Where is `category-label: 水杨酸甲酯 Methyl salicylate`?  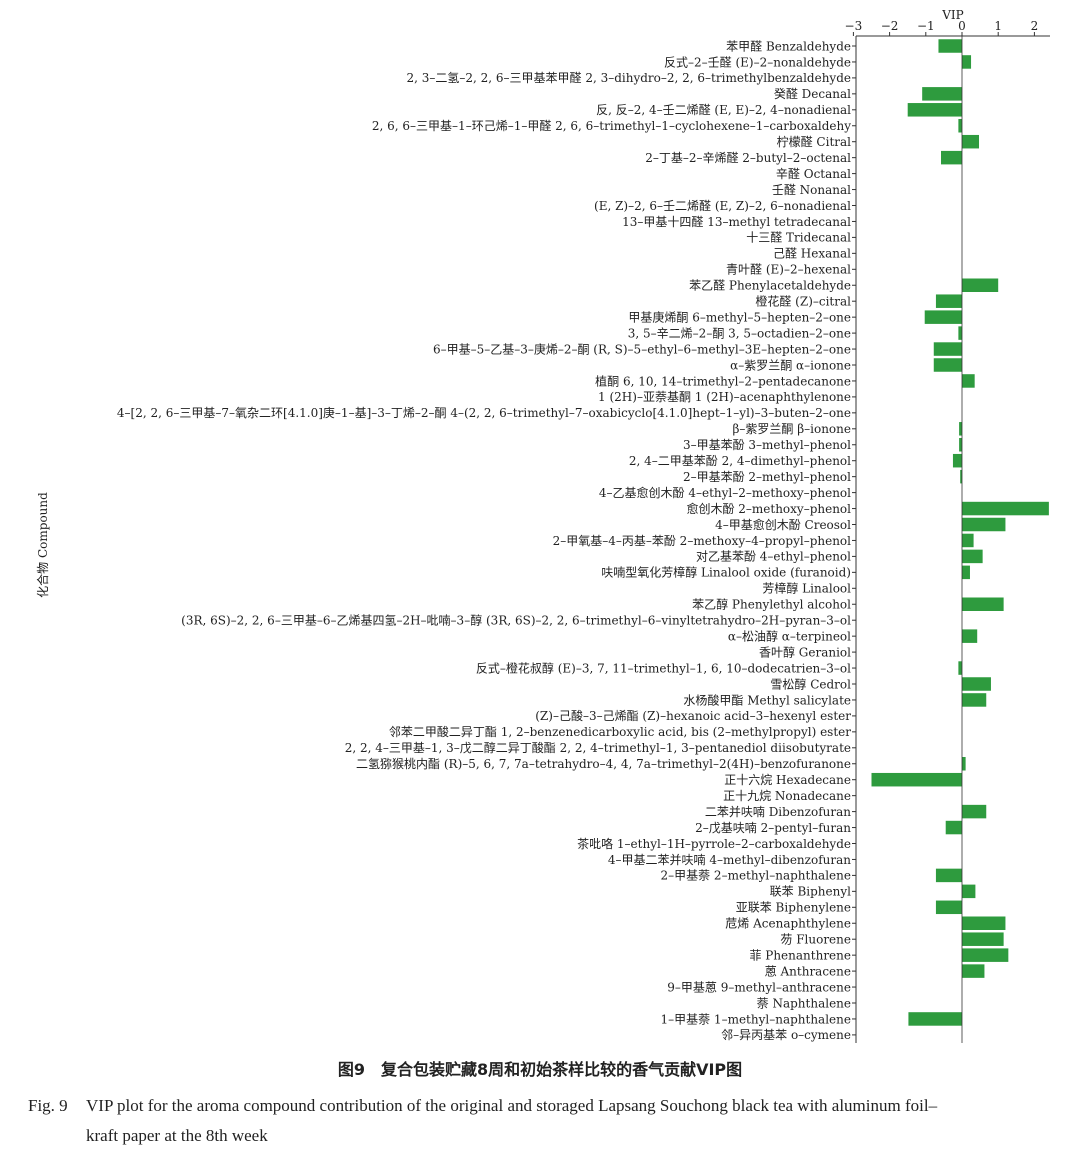
category-label: 水杨酸甲酯 Methyl salicylate is located at coordinates (767, 699).